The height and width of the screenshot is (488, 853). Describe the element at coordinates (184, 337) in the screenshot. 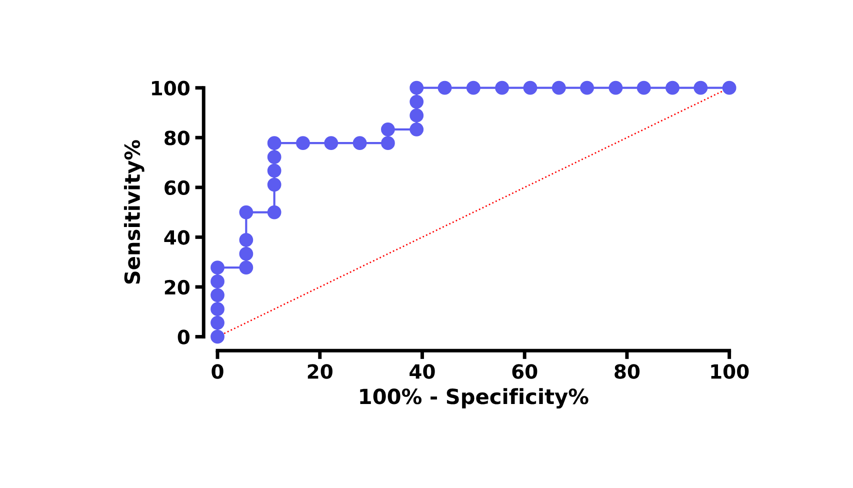

I see `y-tick-label: 0` at that location.